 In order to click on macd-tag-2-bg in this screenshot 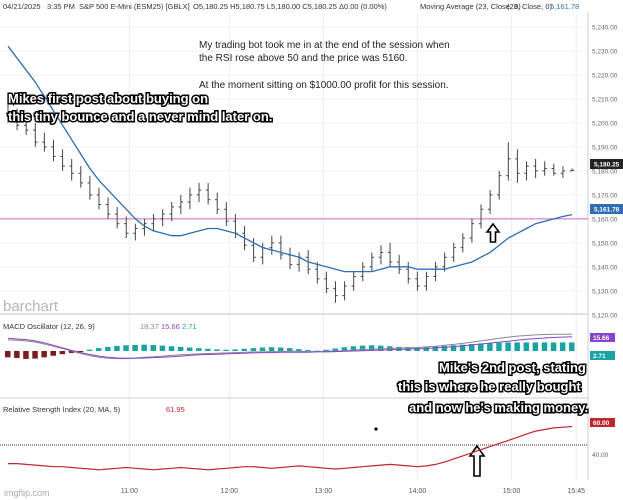, I will do `click(602, 355)`.